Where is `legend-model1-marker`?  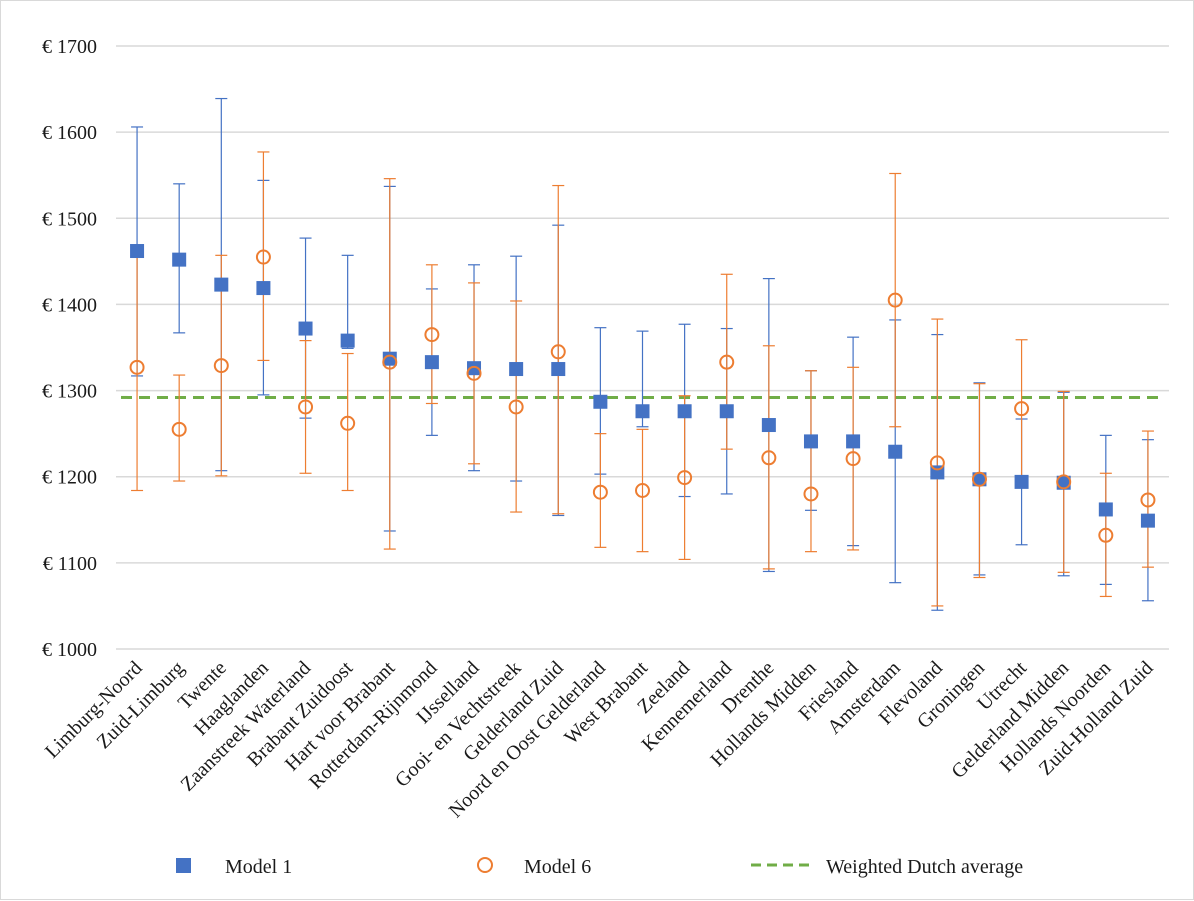
legend-model1-marker is located at coordinates (183, 865).